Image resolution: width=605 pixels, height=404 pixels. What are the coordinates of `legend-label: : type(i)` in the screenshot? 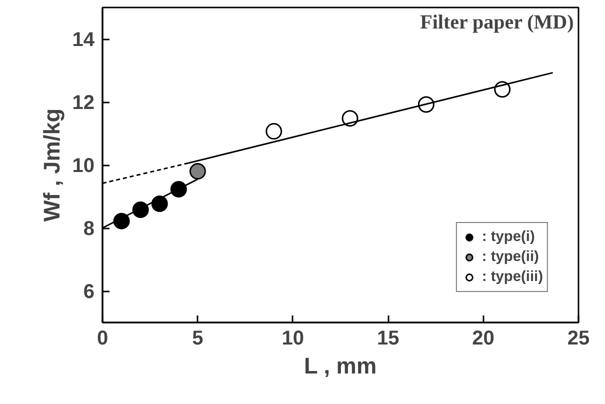 It's located at (508, 237).